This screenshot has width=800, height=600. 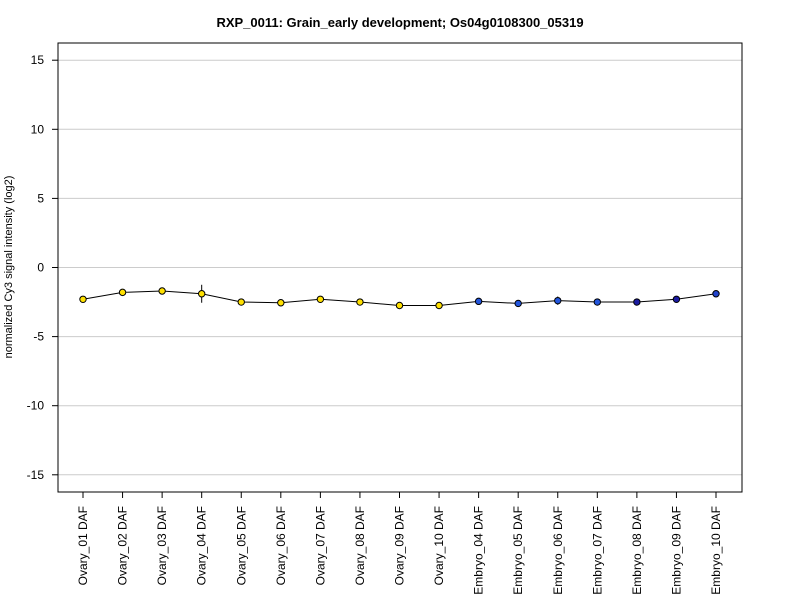 I want to click on y-tick-label: 15, so click(x=38, y=60).